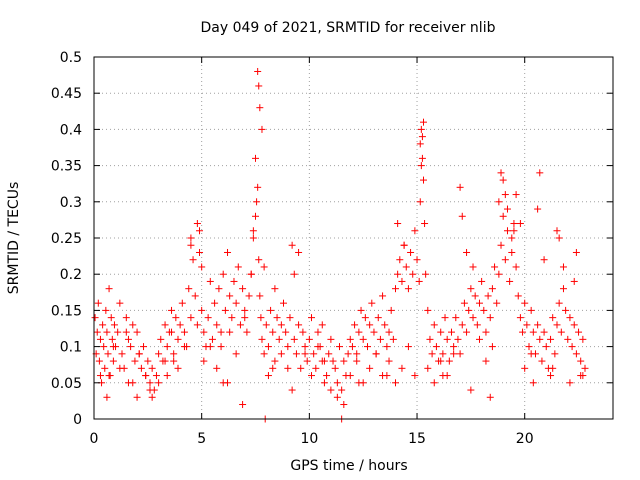  I want to click on x-tick-label: 5, so click(201, 439).